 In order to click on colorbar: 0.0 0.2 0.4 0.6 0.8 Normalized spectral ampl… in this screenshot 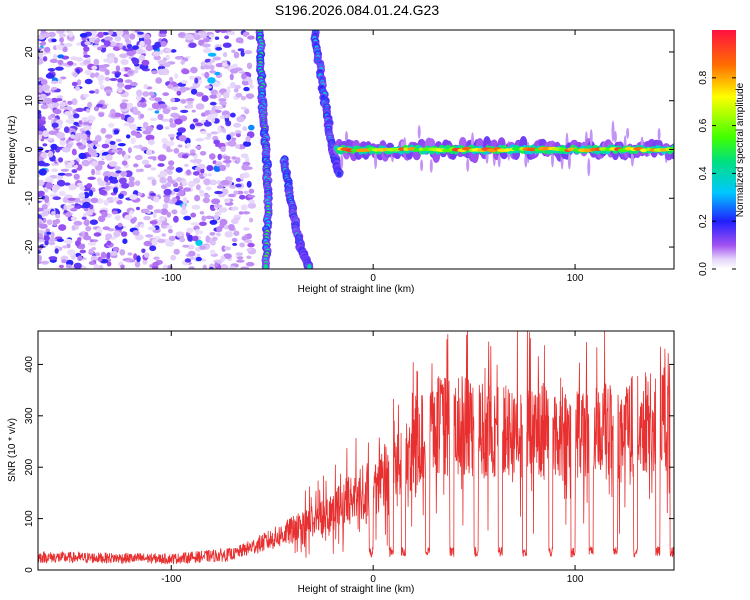, I will do `click(722, 153)`.